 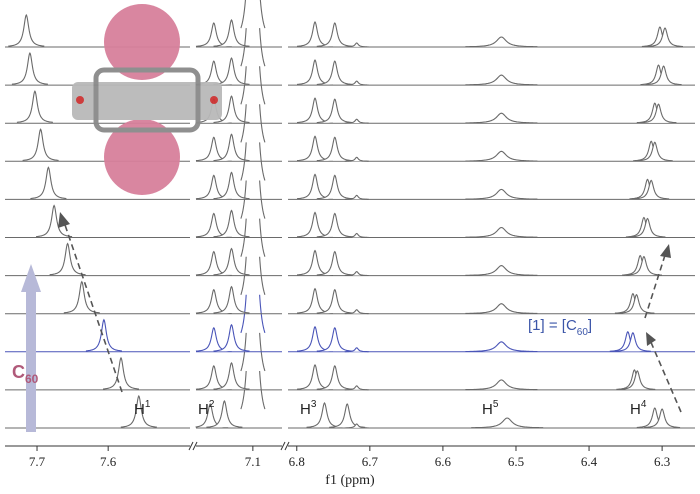 I want to click on label-h5: H5, so click(x=490, y=408).